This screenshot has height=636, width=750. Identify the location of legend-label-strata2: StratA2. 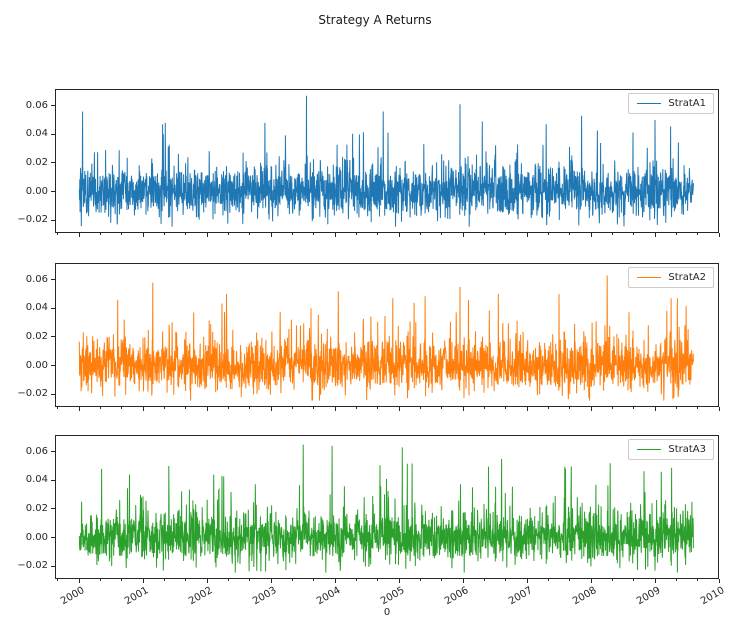
(687, 277).